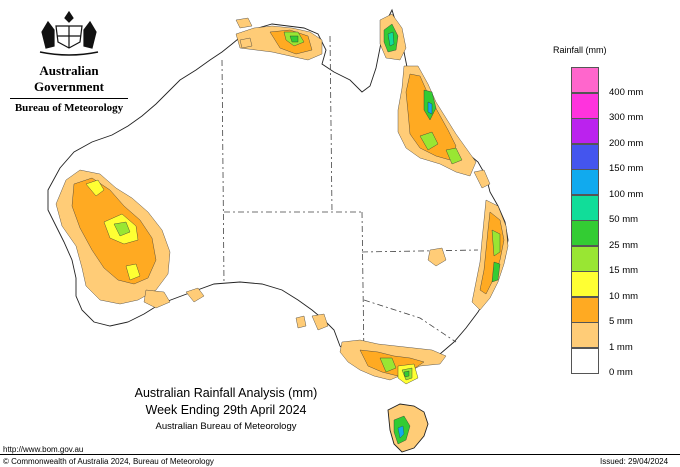  I want to click on agency-title: Bureau of Meteorology, so click(69, 108).